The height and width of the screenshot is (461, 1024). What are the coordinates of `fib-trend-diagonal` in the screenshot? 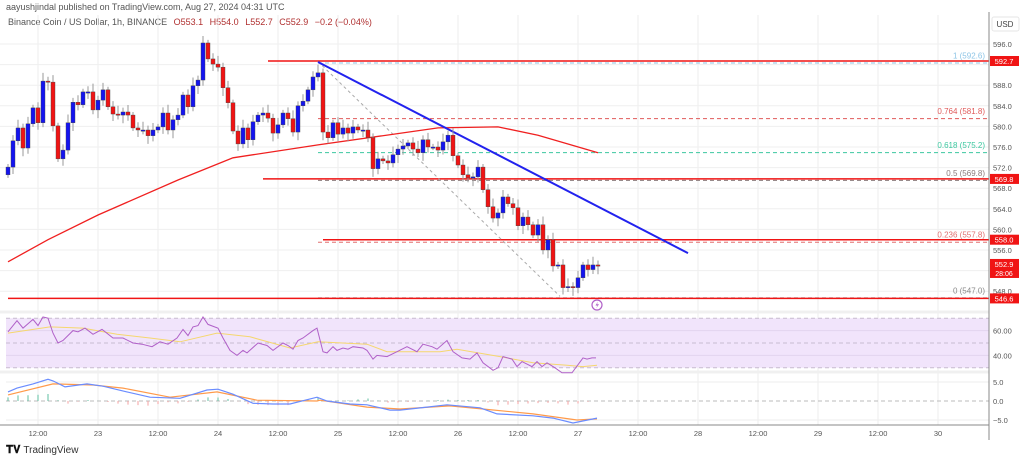 It's located at (439, 179).